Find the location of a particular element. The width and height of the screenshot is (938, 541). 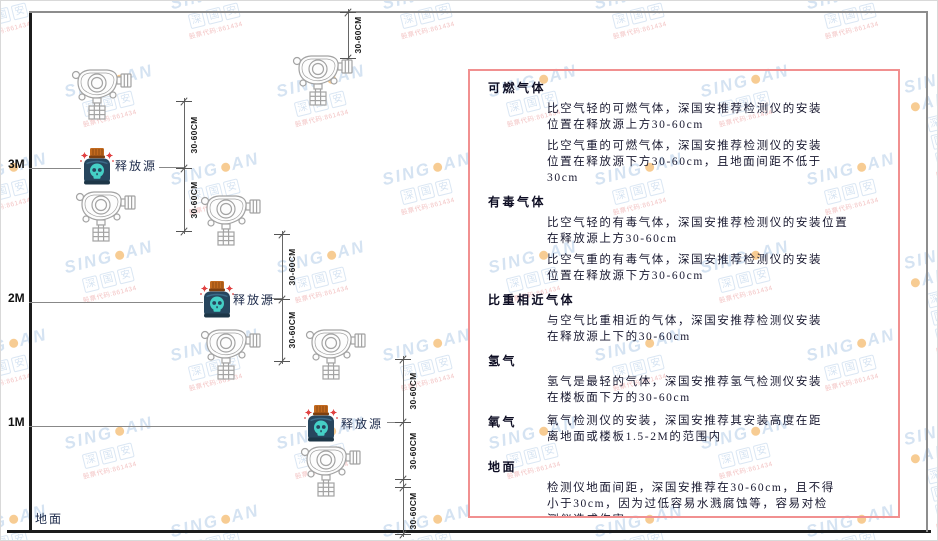

ground-line is located at coordinates (469, 531).